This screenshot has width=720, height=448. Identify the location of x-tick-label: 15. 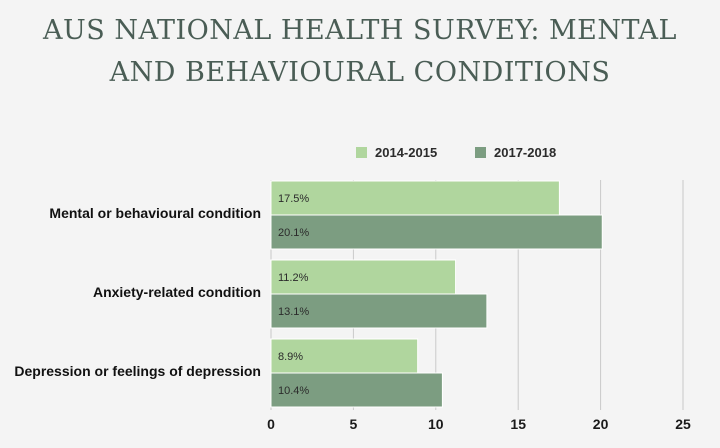
(518, 424).